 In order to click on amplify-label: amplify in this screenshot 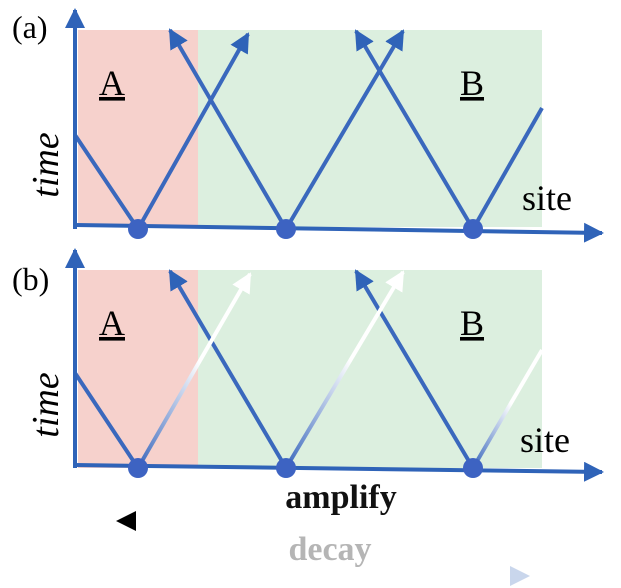, I will do `click(340, 497)`.